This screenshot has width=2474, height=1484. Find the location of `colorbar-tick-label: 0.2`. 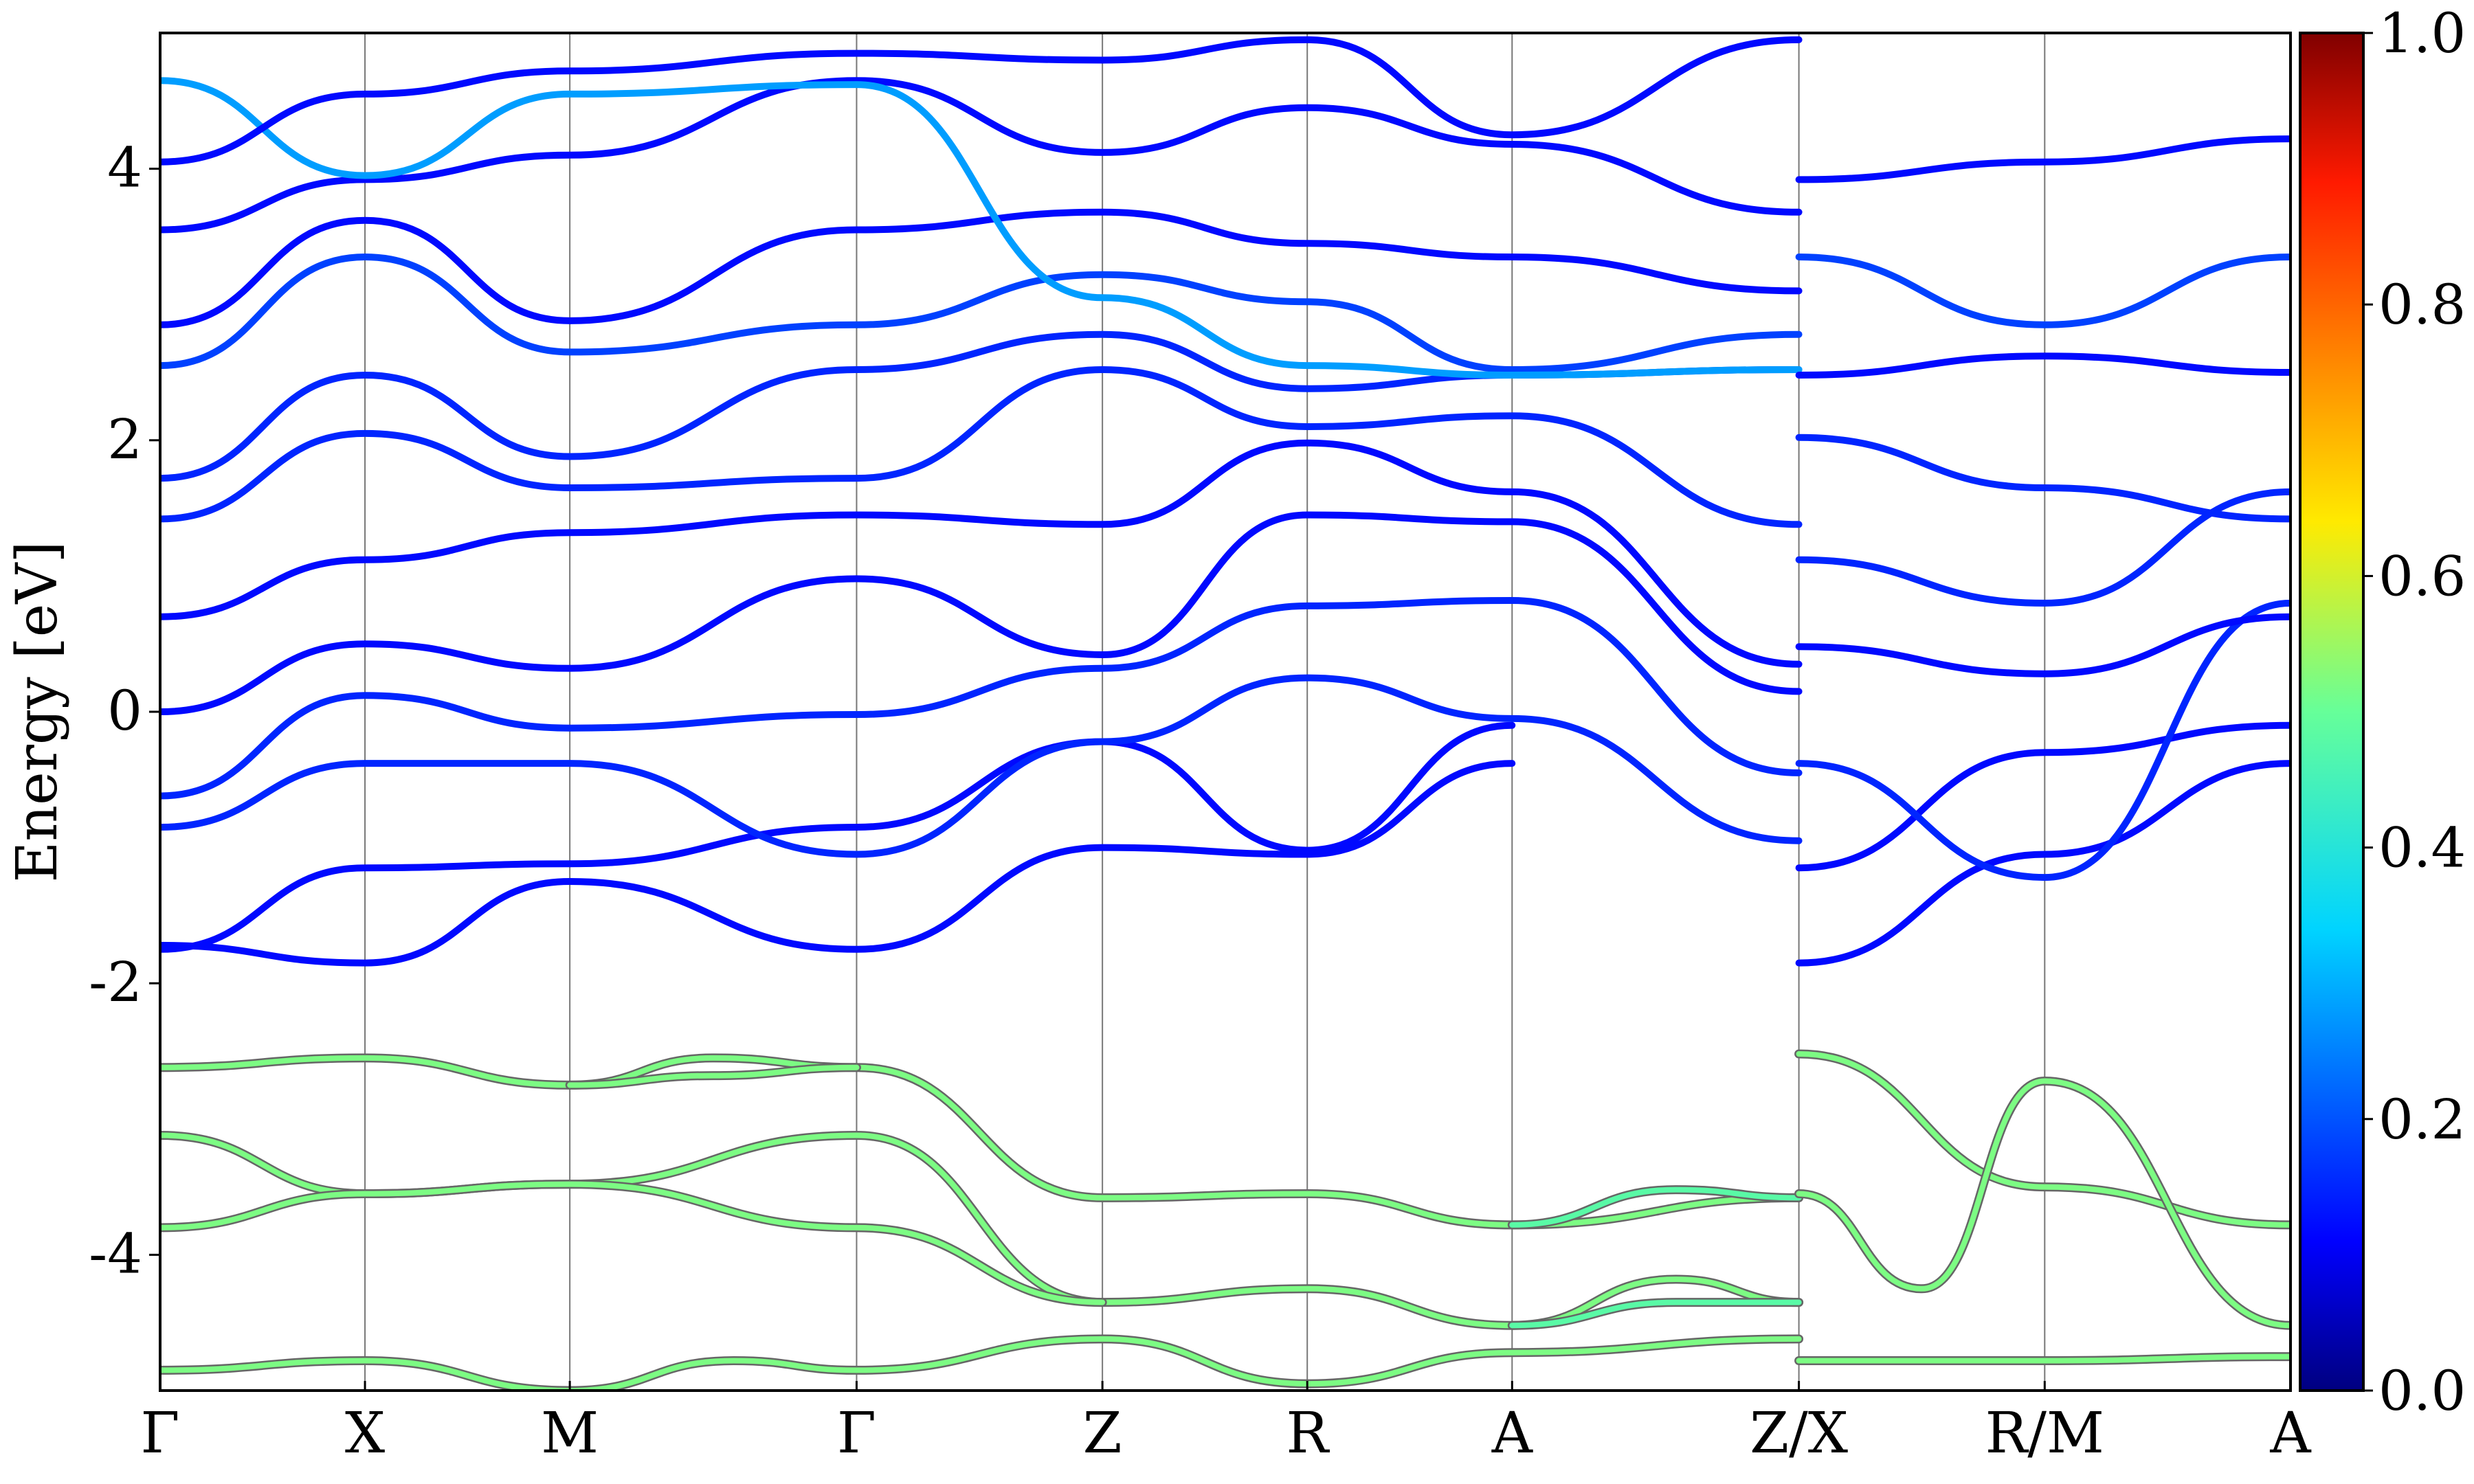

colorbar-tick-label: 0.2 is located at coordinates (2422, 1119).